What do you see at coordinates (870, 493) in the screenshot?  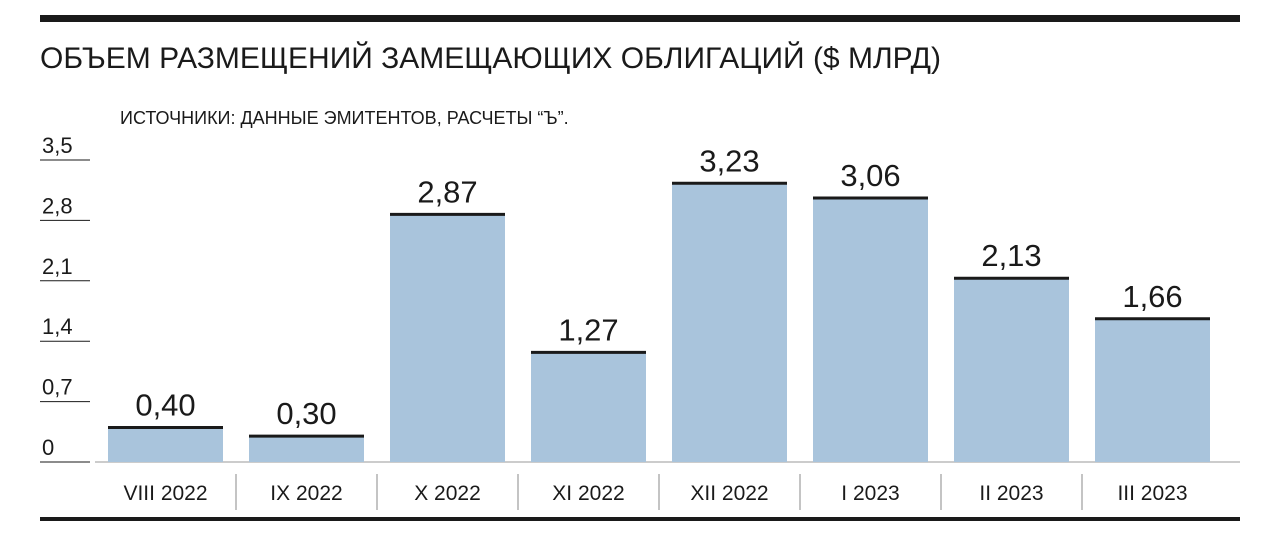 I see `x-tick-label: I 2023` at bounding box center [870, 493].